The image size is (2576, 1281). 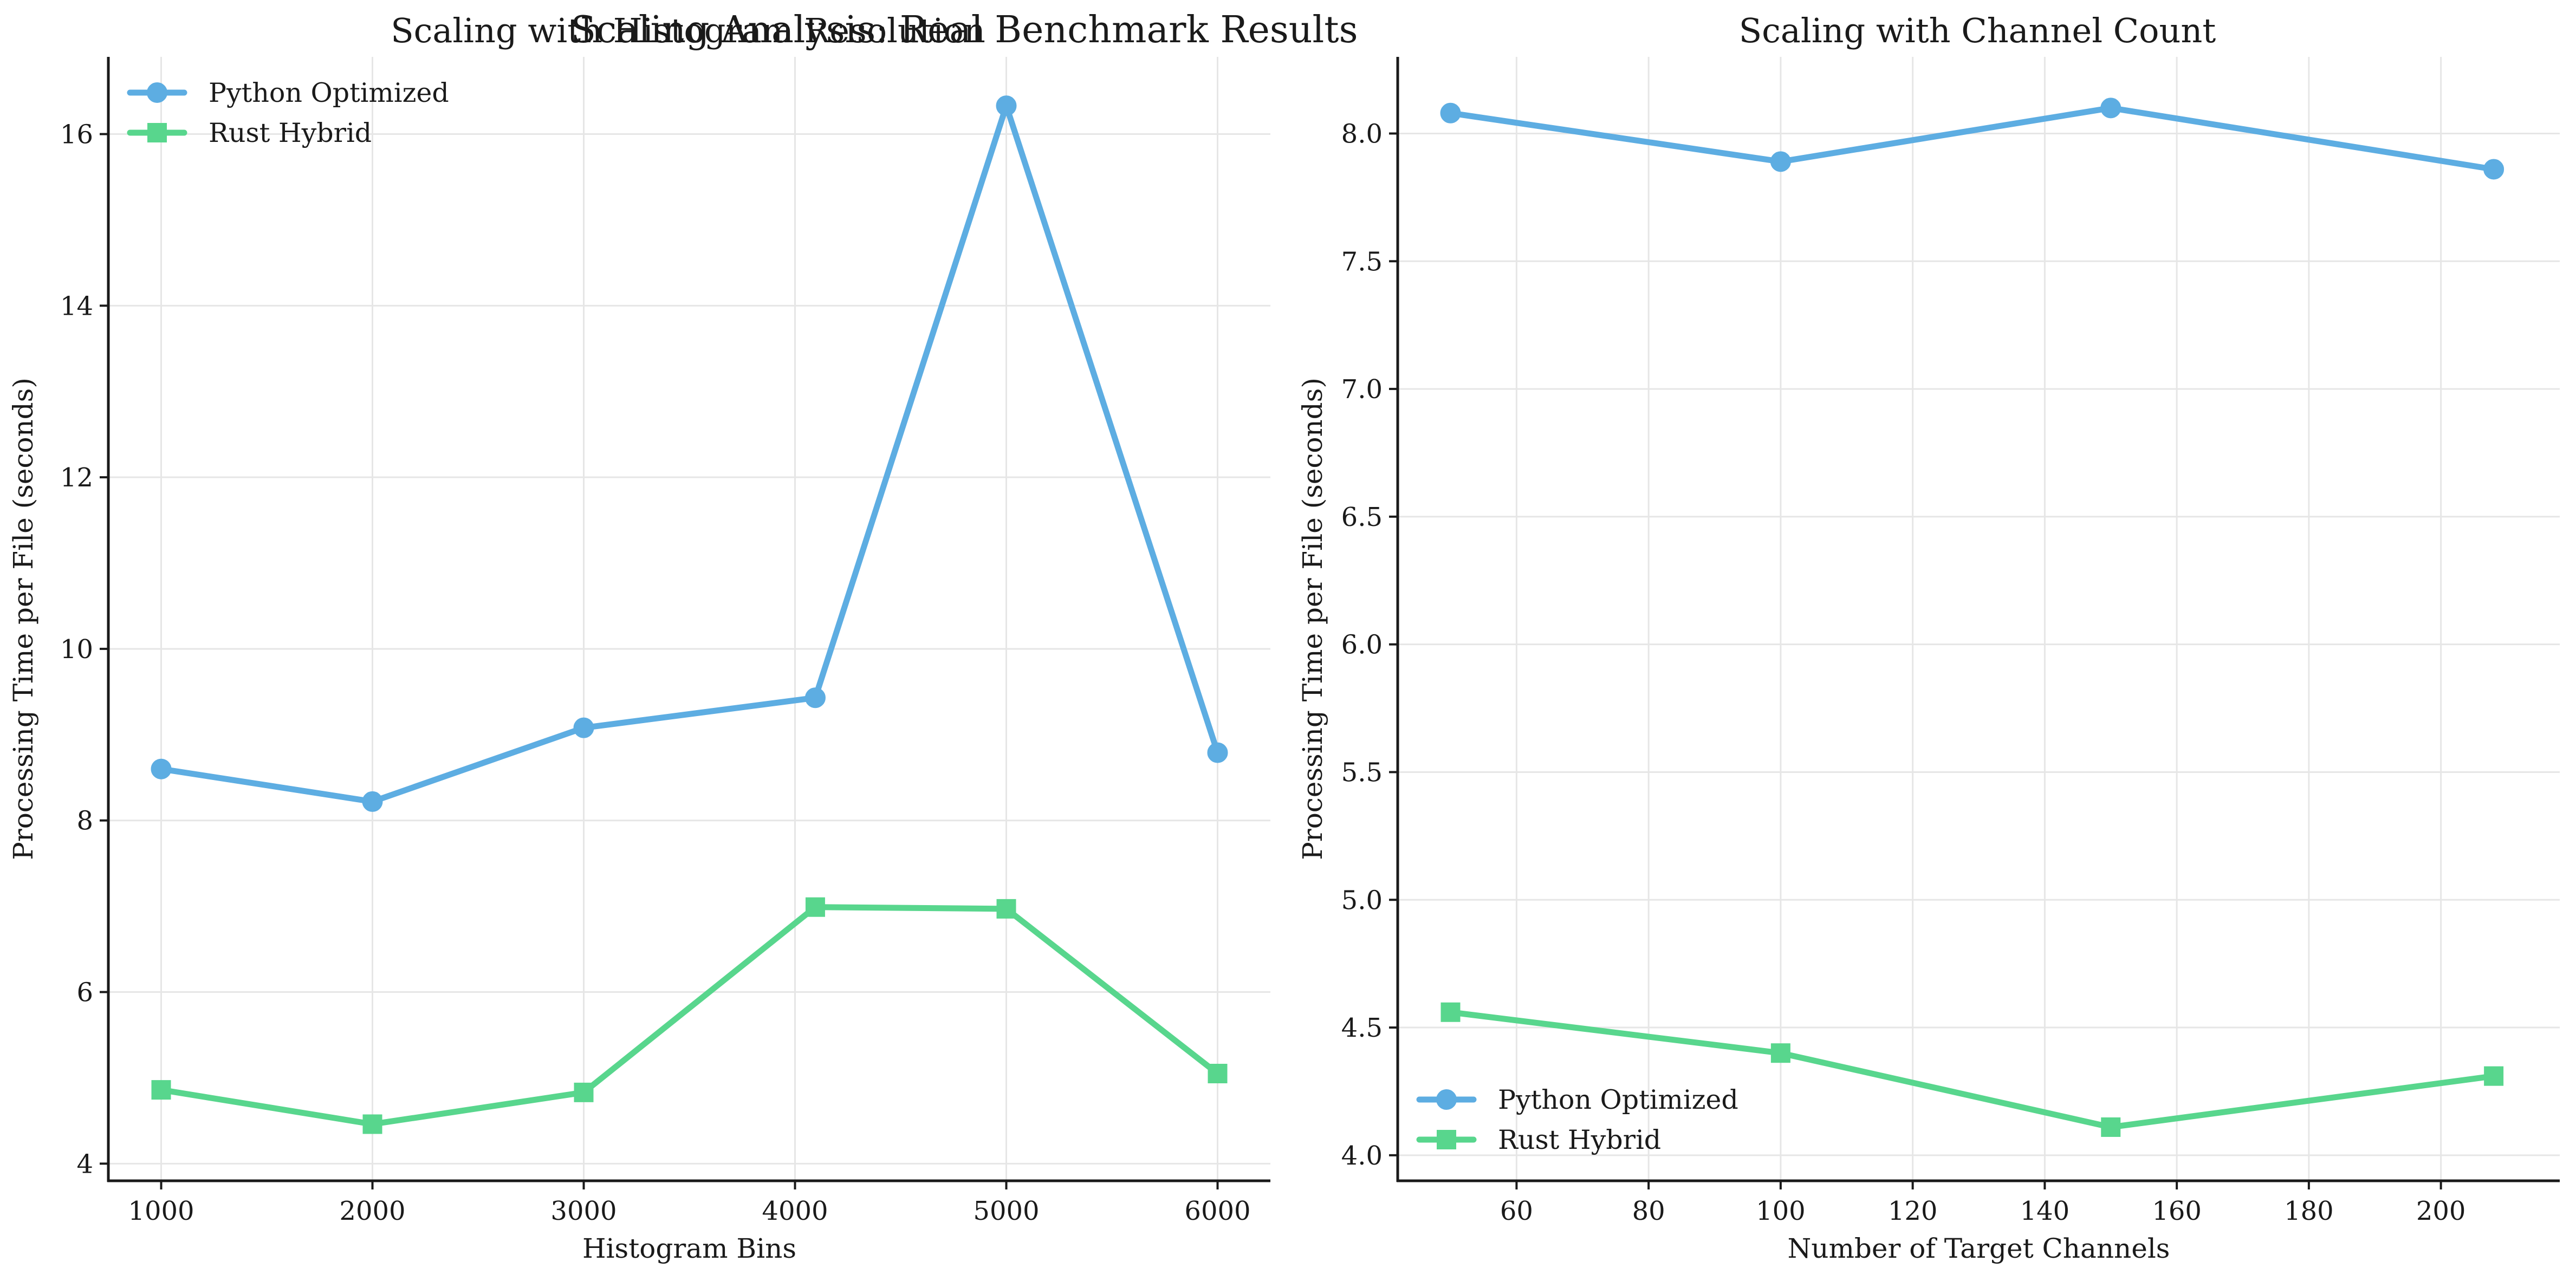 I want to click on x-tick-label: 3000, so click(x=584, y=1211).